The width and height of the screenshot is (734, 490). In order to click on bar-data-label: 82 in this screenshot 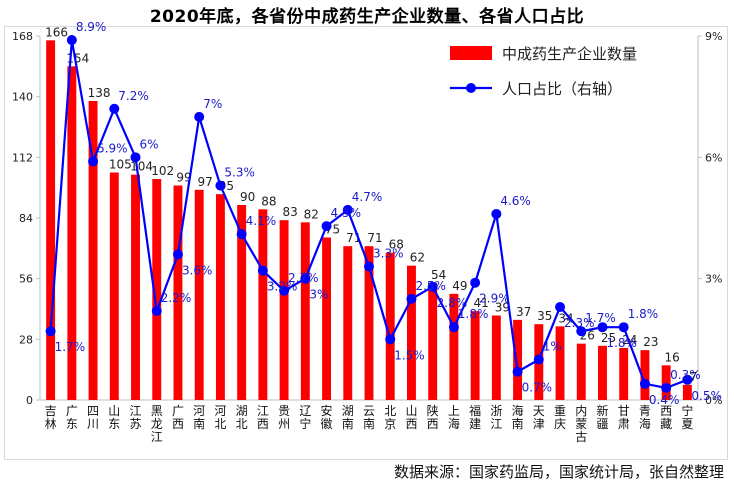, I will do `click(311, 214)`.